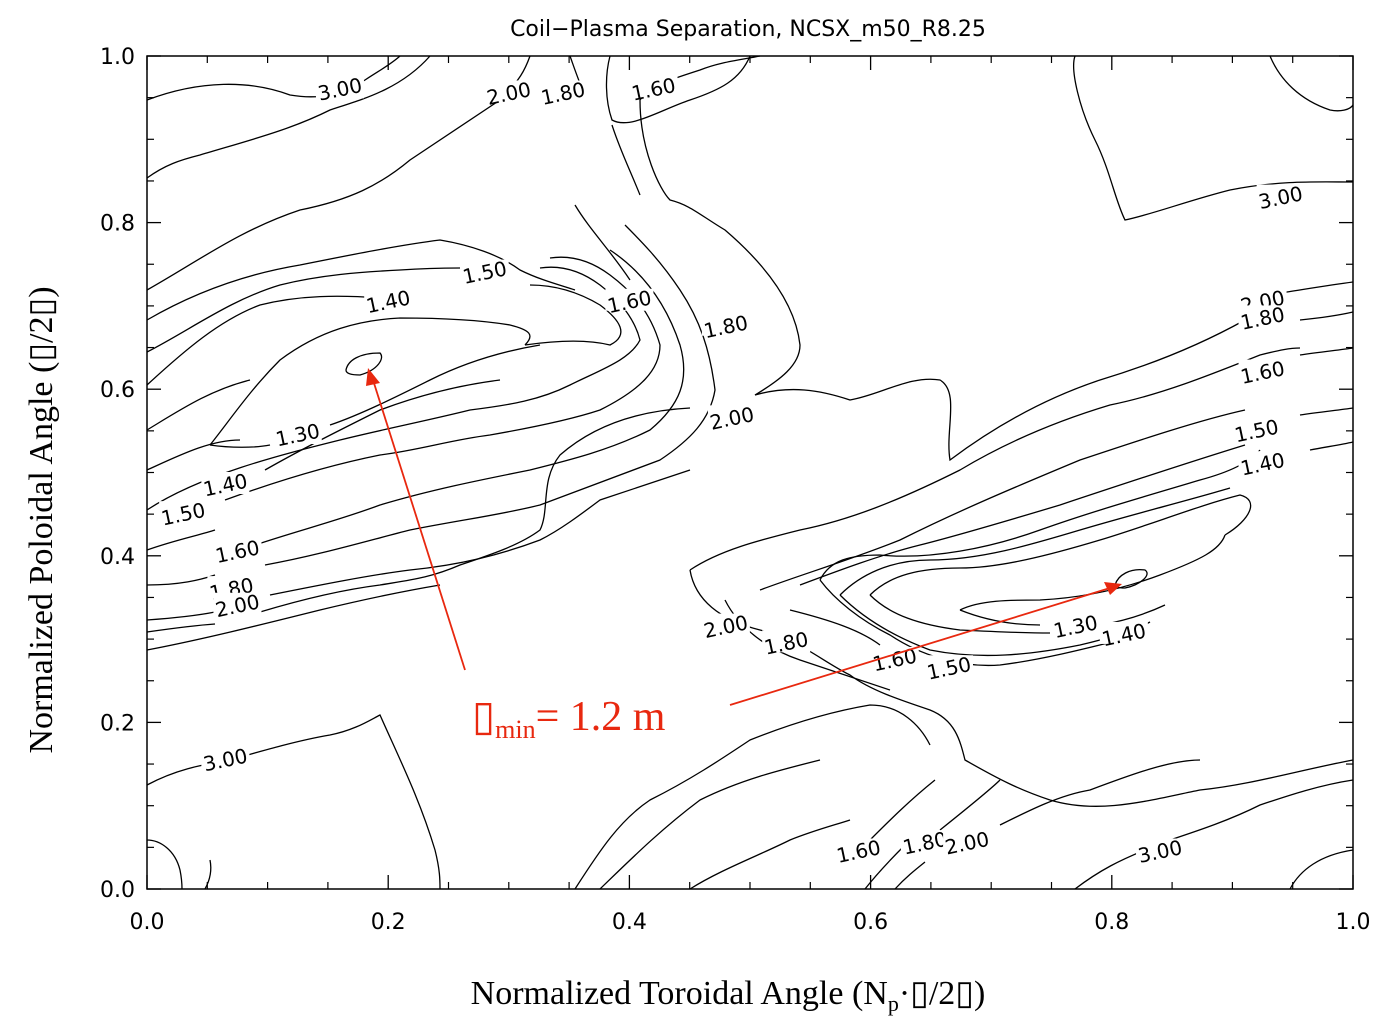 The width and height of the screenshot is (1393, 1018). Describe the element at coordinates (515, 729) in the screenshot. I see `annotation-subscript: min` at that location.